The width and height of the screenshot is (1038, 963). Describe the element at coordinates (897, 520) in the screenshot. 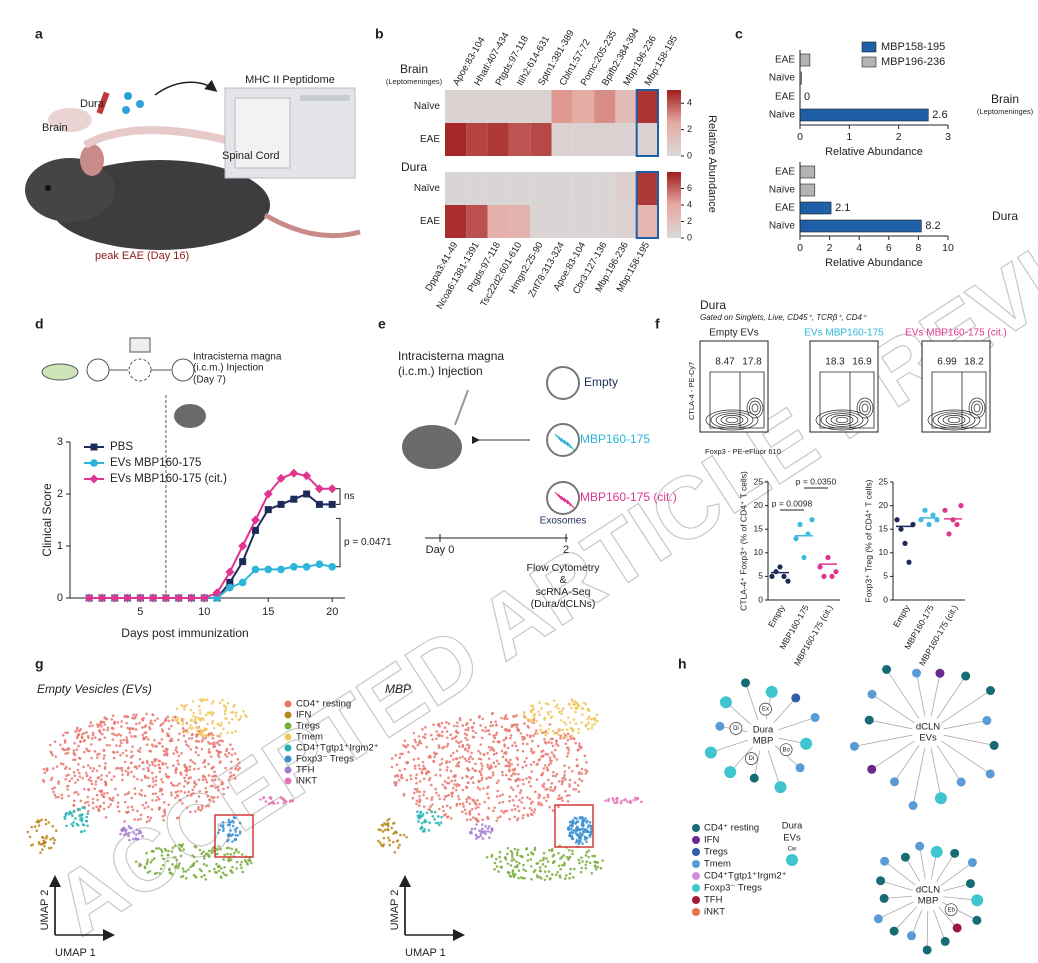

I see `point` at that location.